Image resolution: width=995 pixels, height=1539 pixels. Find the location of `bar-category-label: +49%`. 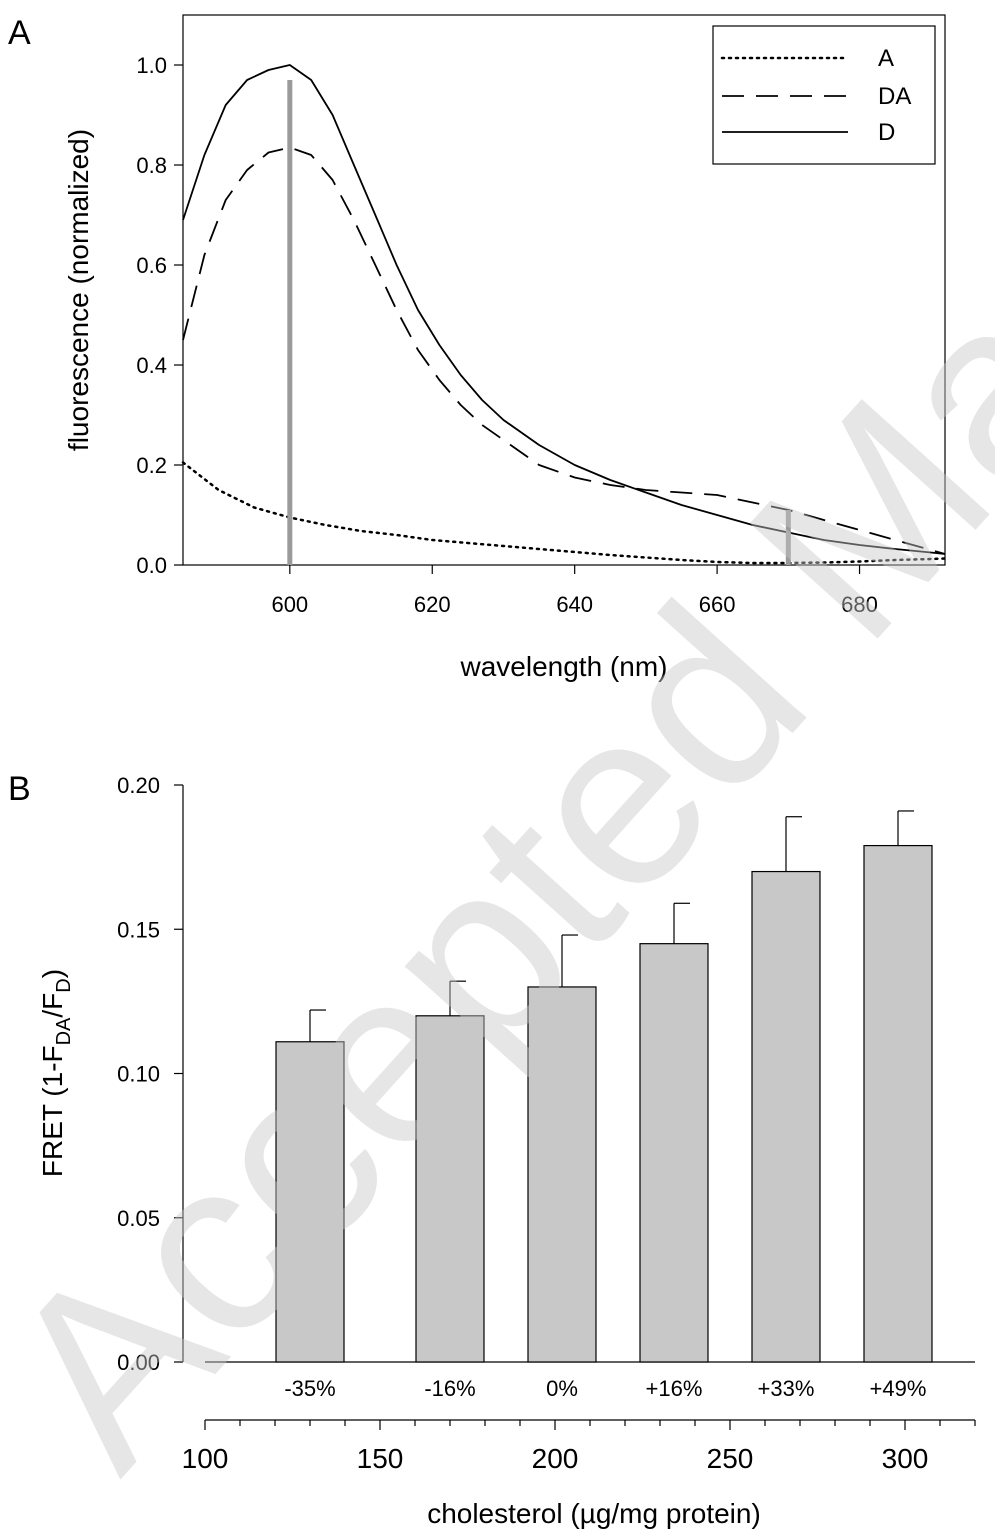

bar-category-label: +49% is located at coordinates (898, 1388).